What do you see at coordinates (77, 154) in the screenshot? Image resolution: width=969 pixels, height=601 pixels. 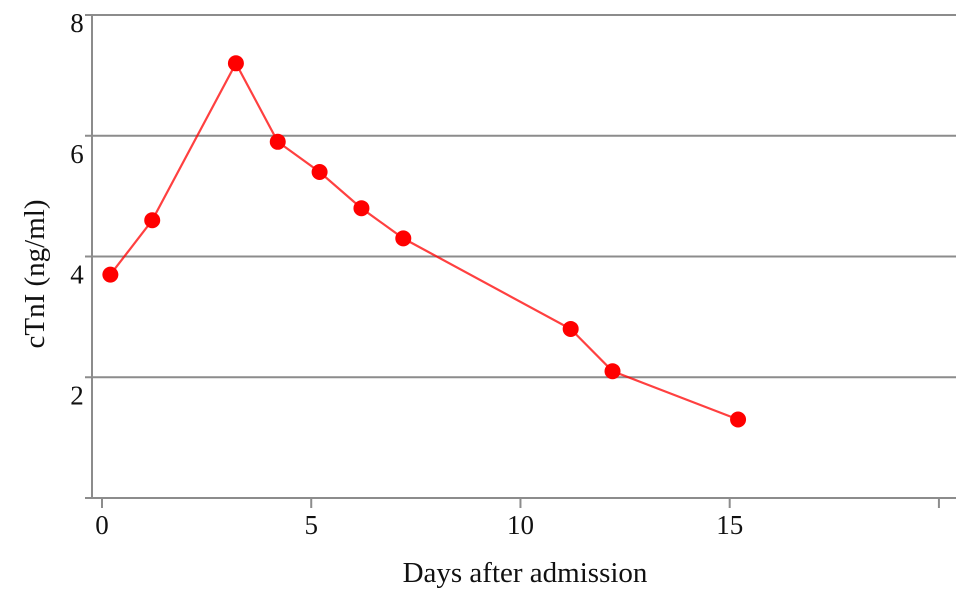 I see `y-tick-label: 6` at bounding box center [77, 154].